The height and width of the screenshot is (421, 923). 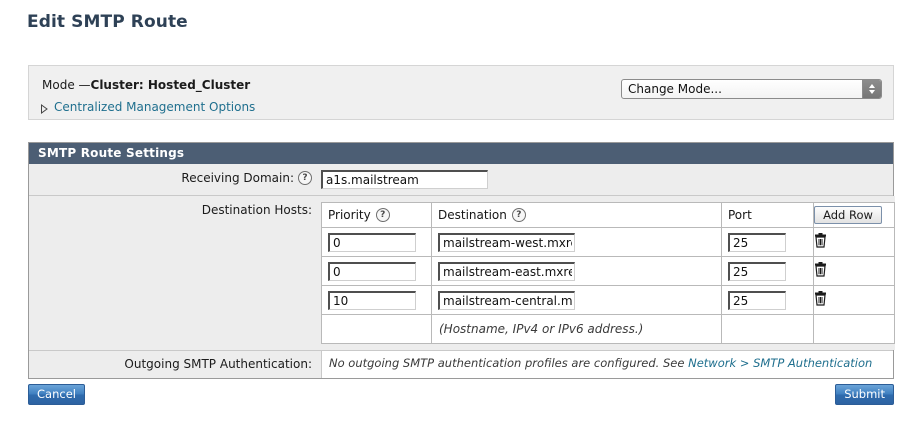 I want to click on centralized-management-options-label: Centralized Management Options, so click(x=155, y=107).